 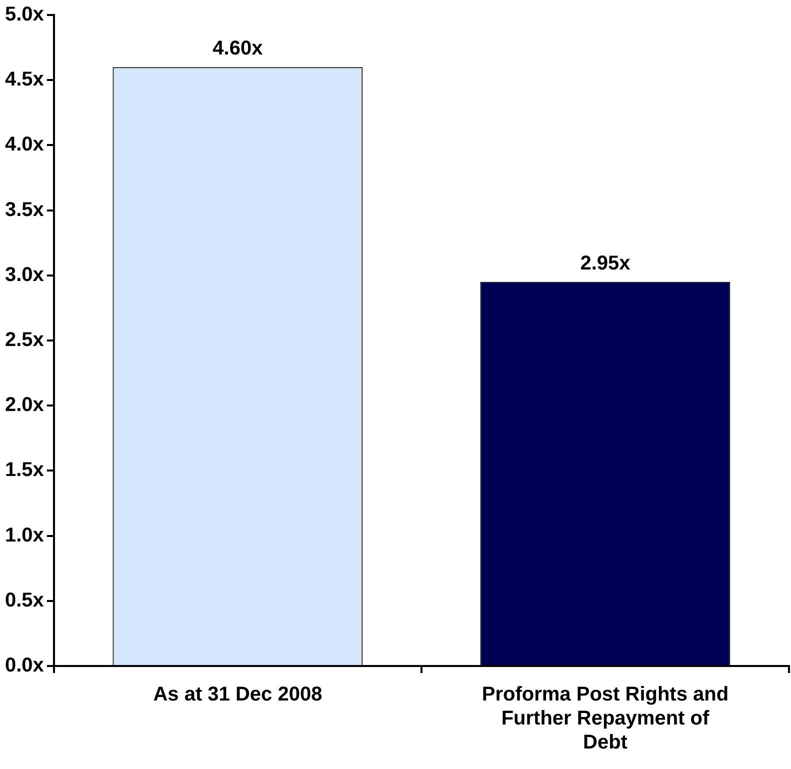 I want to click on y-tick-label: 4.5x, so click(x=24, y=79).